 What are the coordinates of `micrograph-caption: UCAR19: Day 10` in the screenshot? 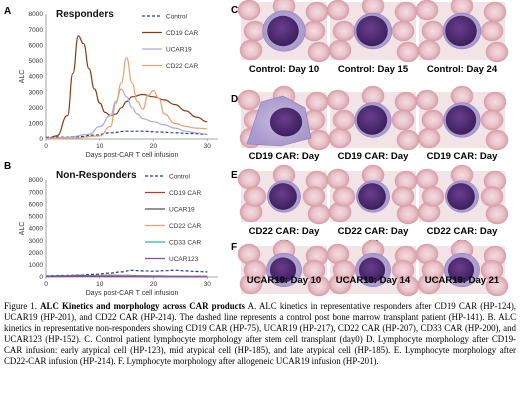 It's located at (284, 280).